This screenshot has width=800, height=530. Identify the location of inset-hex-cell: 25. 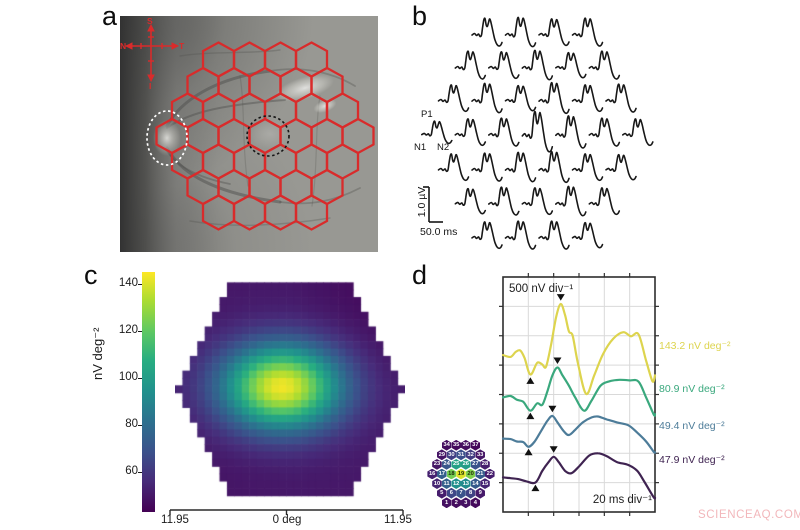
(456, 464).